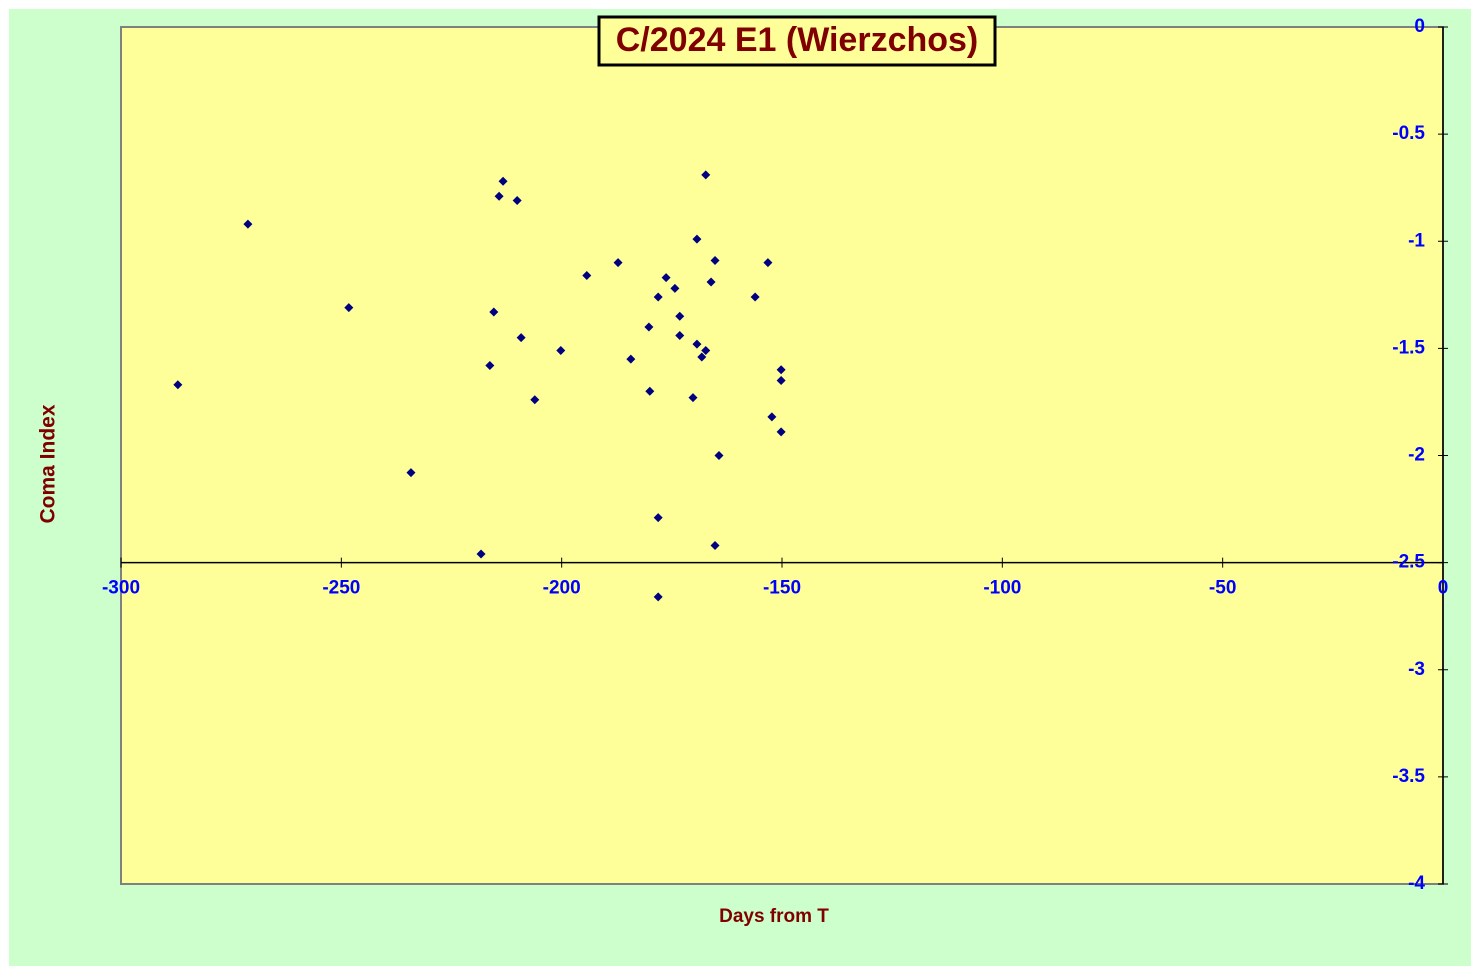 This screenshot has width=1480, height=978. Describe the element at coordinates (1419, 26) in the screenshot. I see `y-tick-label: 0` at that location.